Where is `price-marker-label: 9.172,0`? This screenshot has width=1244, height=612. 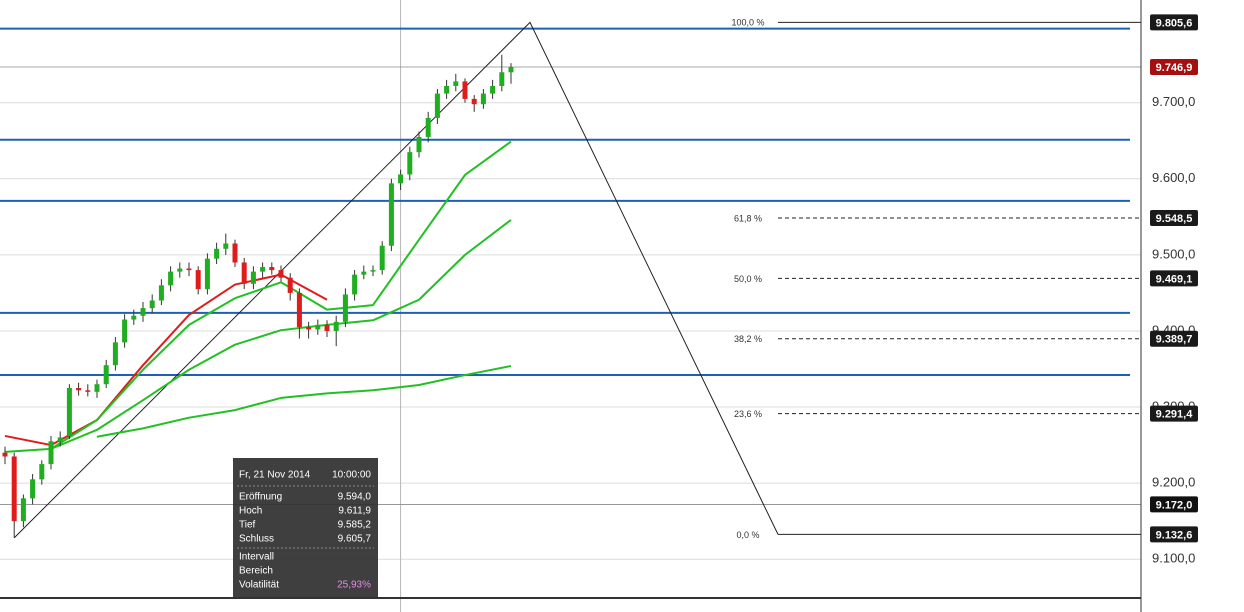
price-marker-label: 9.172,0 is located at coordinates (1174, 505).